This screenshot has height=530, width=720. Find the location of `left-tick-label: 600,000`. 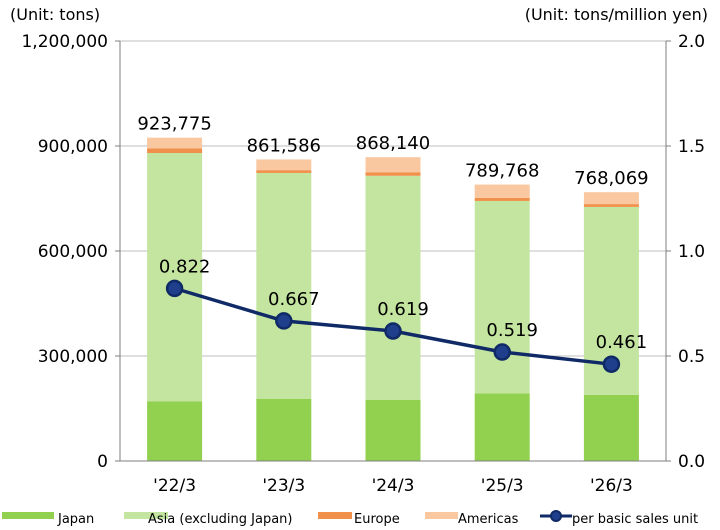

left-tick-label: 600,000 is located at coordinates (73, 252).